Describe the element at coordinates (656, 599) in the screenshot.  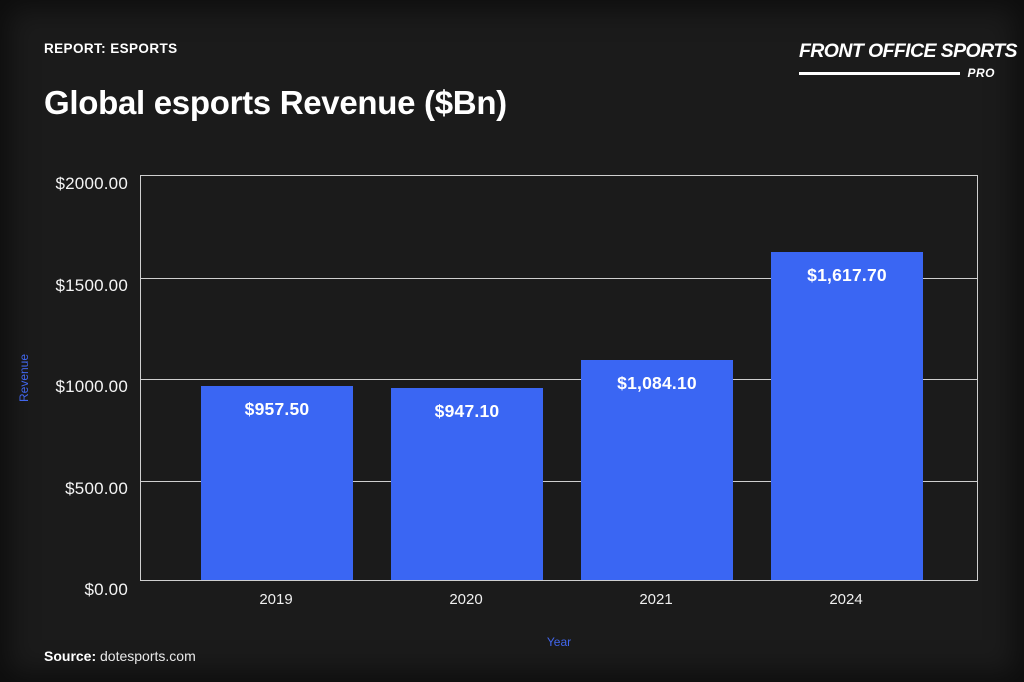
I see `x-tick-label: 2021` at that location.